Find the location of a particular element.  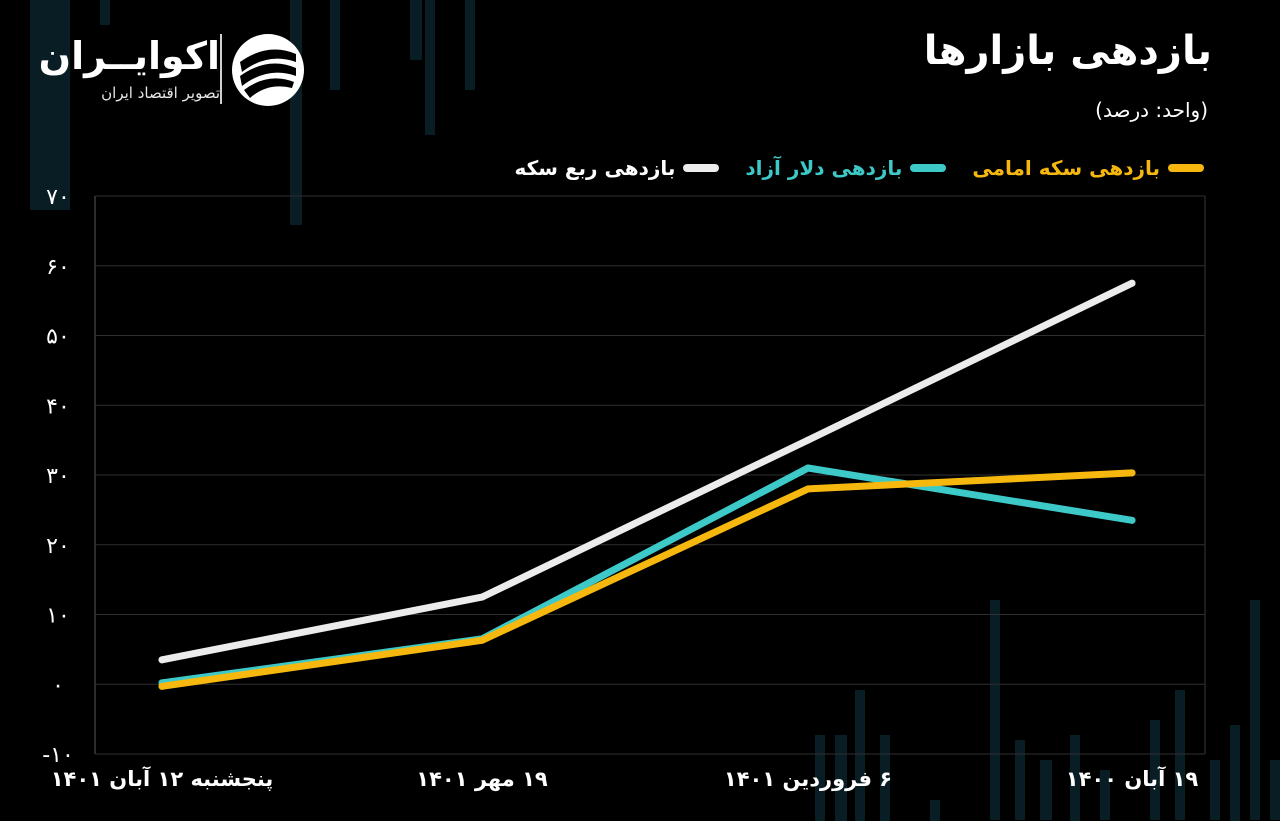

legend-item-quarter-coin: بازدهی ربع سکه is located at coordinates (617, 168).